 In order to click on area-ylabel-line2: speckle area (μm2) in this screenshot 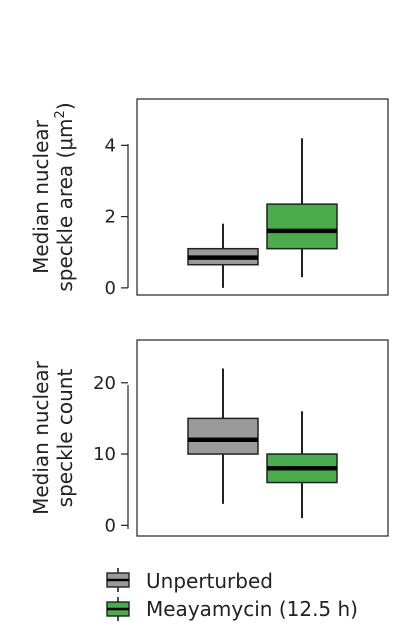, I will do `click(65, 196)`.